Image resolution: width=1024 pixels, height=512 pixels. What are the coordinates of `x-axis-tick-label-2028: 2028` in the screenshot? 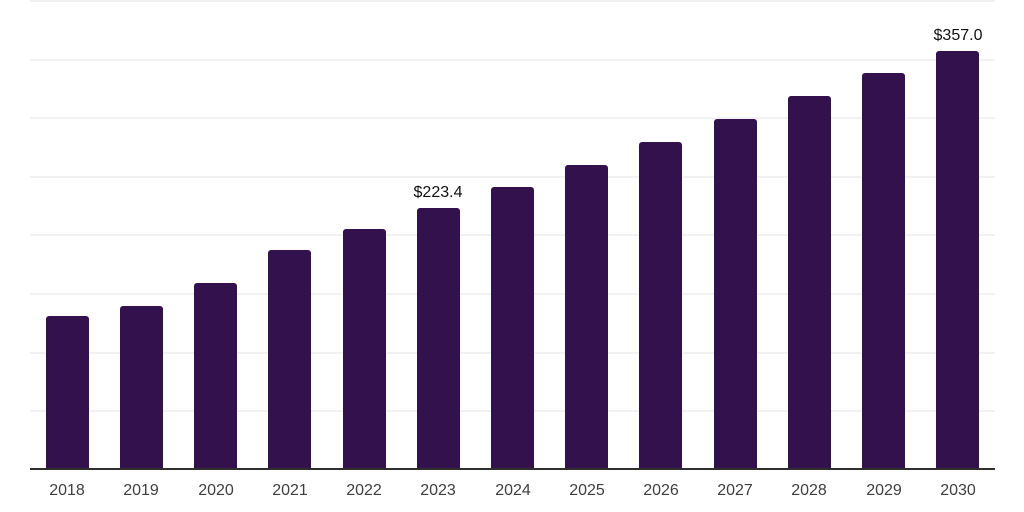 It's located at (809, 490).